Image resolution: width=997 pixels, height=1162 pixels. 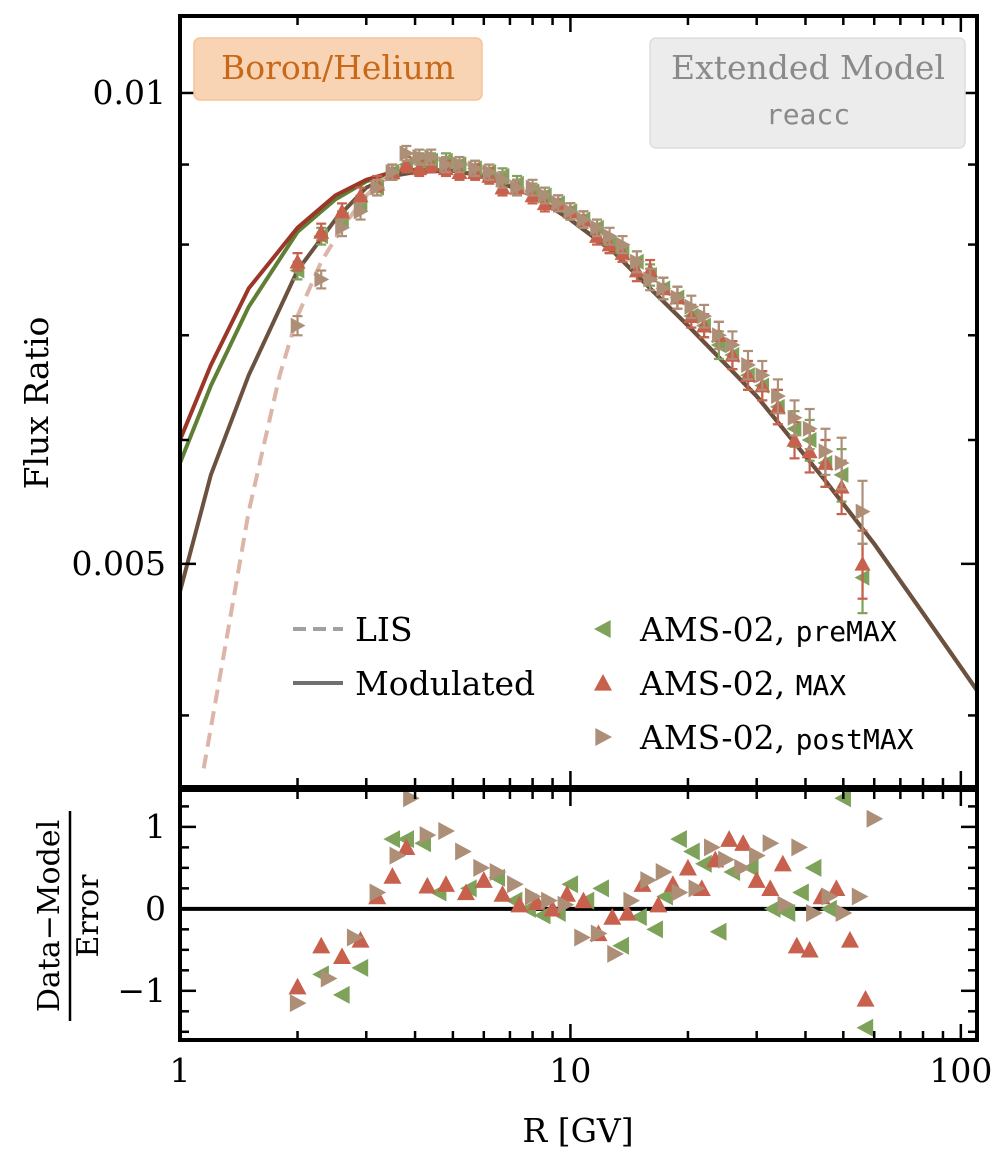 I want to click on legend-modulated-label: Modulated, so click(x=445, y=683).